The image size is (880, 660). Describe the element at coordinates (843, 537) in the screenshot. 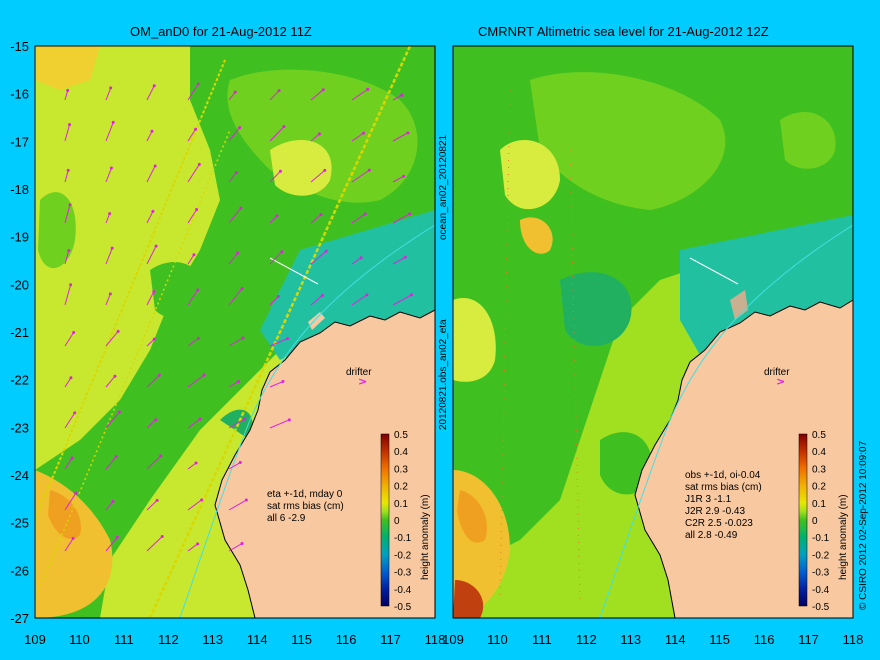

I see `right-colorbar-label: height anomaly (m)` at that location.